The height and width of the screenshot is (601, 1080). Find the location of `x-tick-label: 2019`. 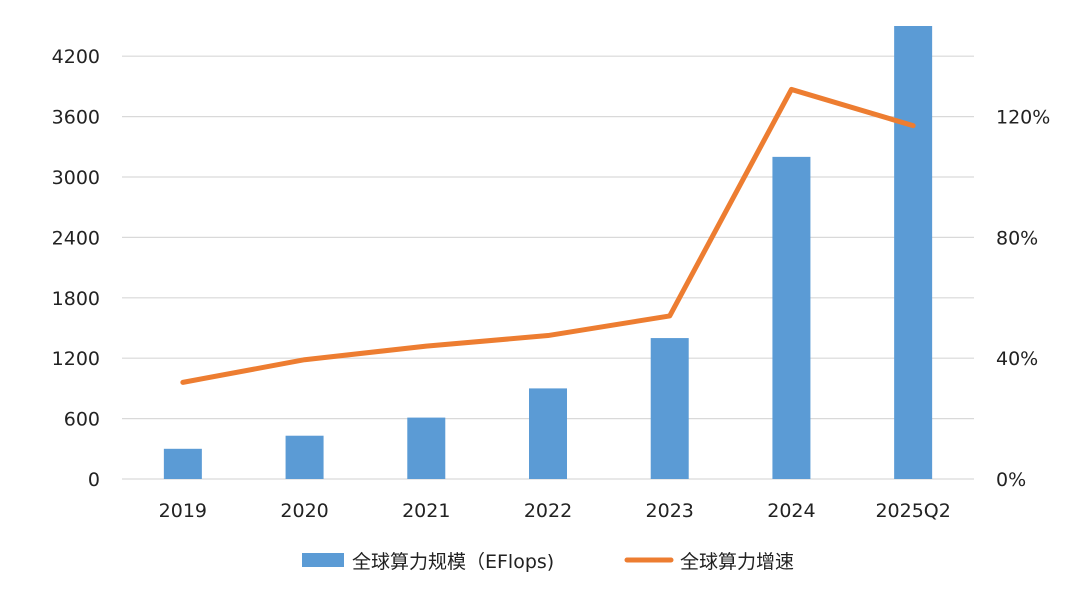

x-tick-label: 2019 is located at coordinates (183, 511).